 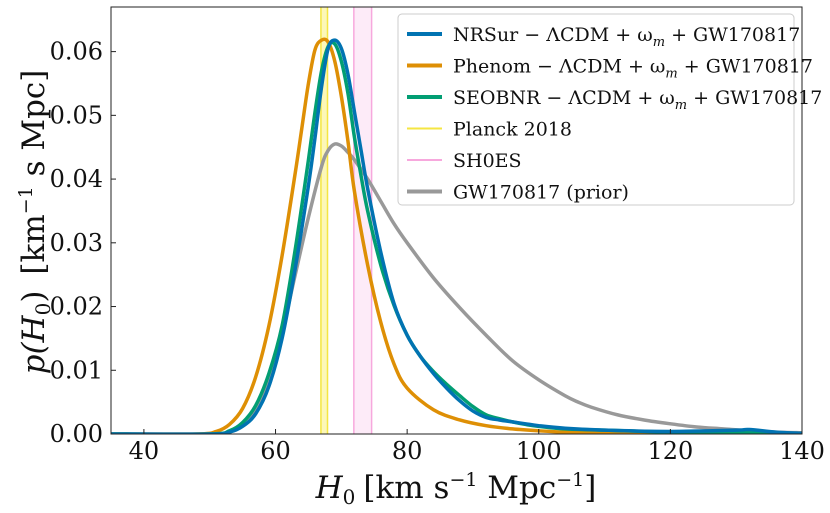 I want to click on y-tick-label: 0.02, so click(x=76, y=307).